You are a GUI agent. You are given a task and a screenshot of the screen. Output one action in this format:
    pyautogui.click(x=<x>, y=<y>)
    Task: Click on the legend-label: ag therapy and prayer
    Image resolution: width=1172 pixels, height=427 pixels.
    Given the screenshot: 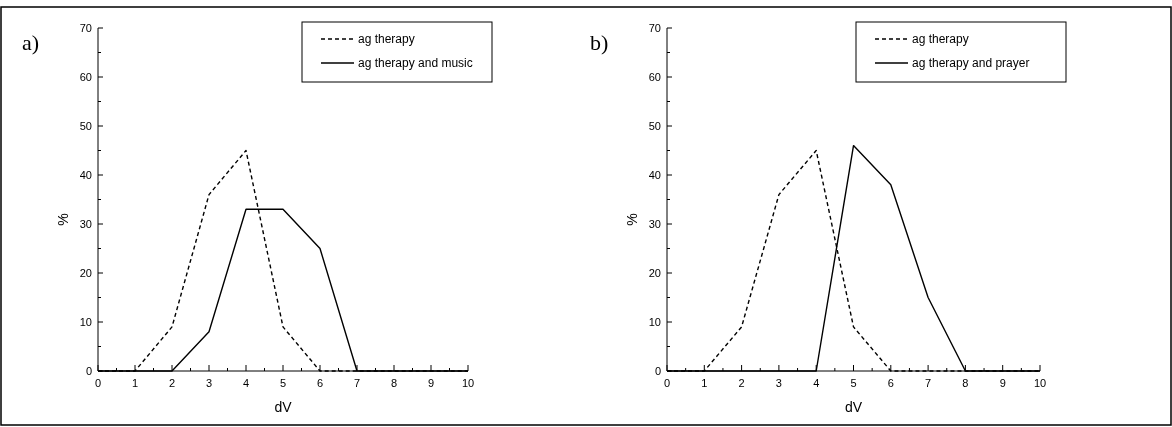 What is the action you would take?
    pyautogui.click(x=971, y=63)
    